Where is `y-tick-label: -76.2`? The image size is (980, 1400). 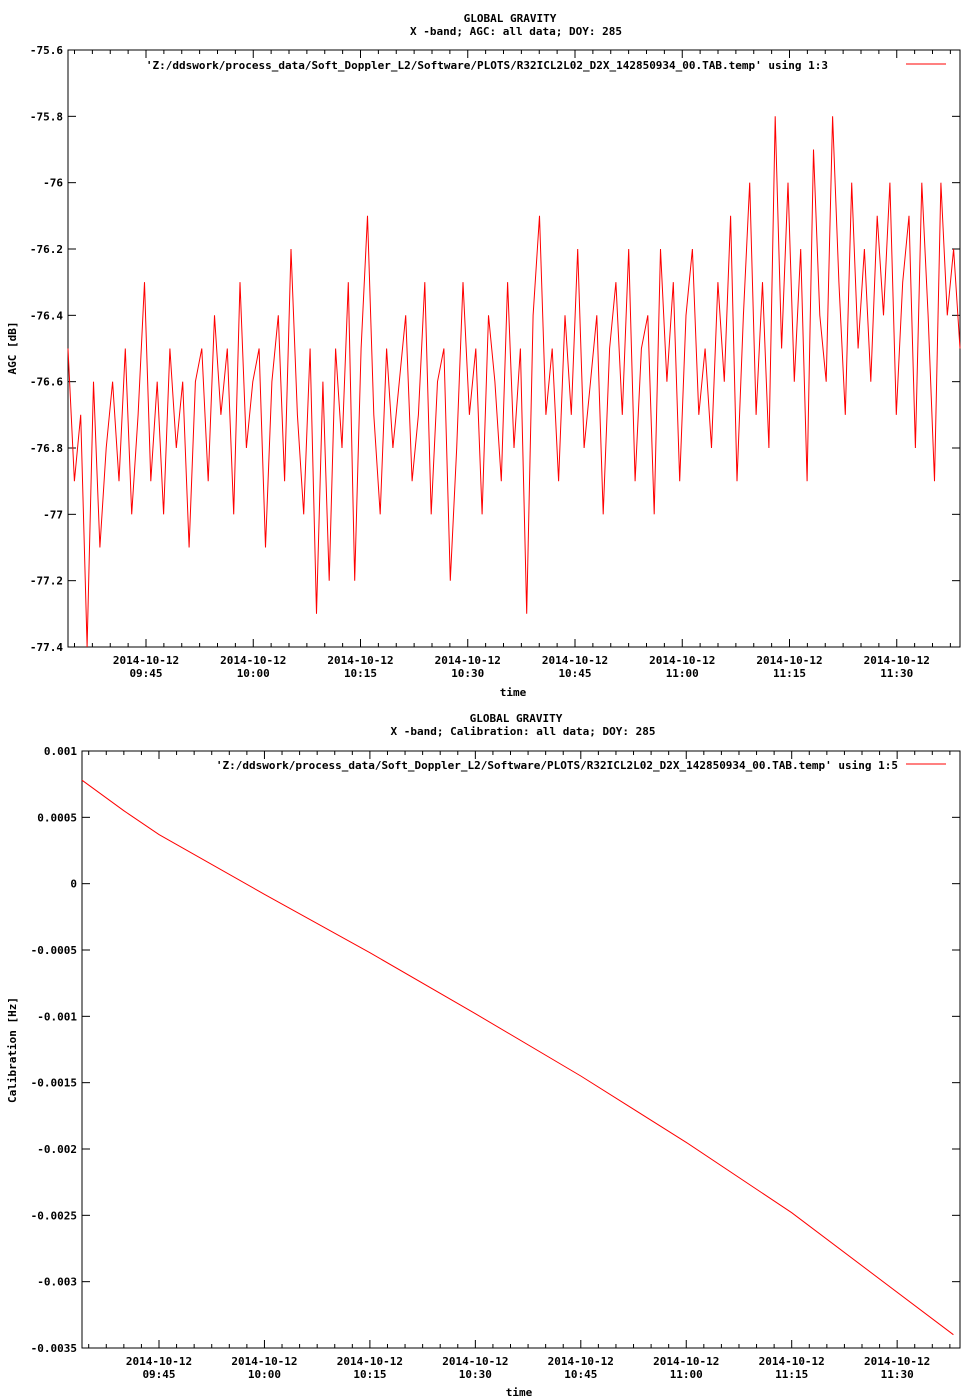 y-tick-label: -76.2 is located at coordinates (46, 249).